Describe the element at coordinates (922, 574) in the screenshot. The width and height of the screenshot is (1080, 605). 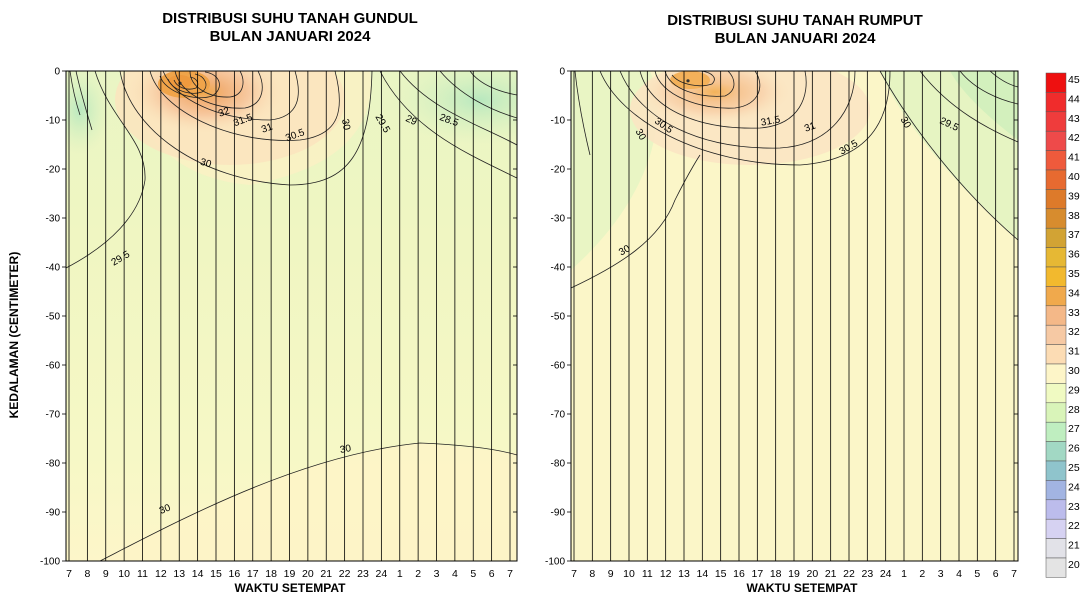
I see `x-tick-label: 2` at that location.